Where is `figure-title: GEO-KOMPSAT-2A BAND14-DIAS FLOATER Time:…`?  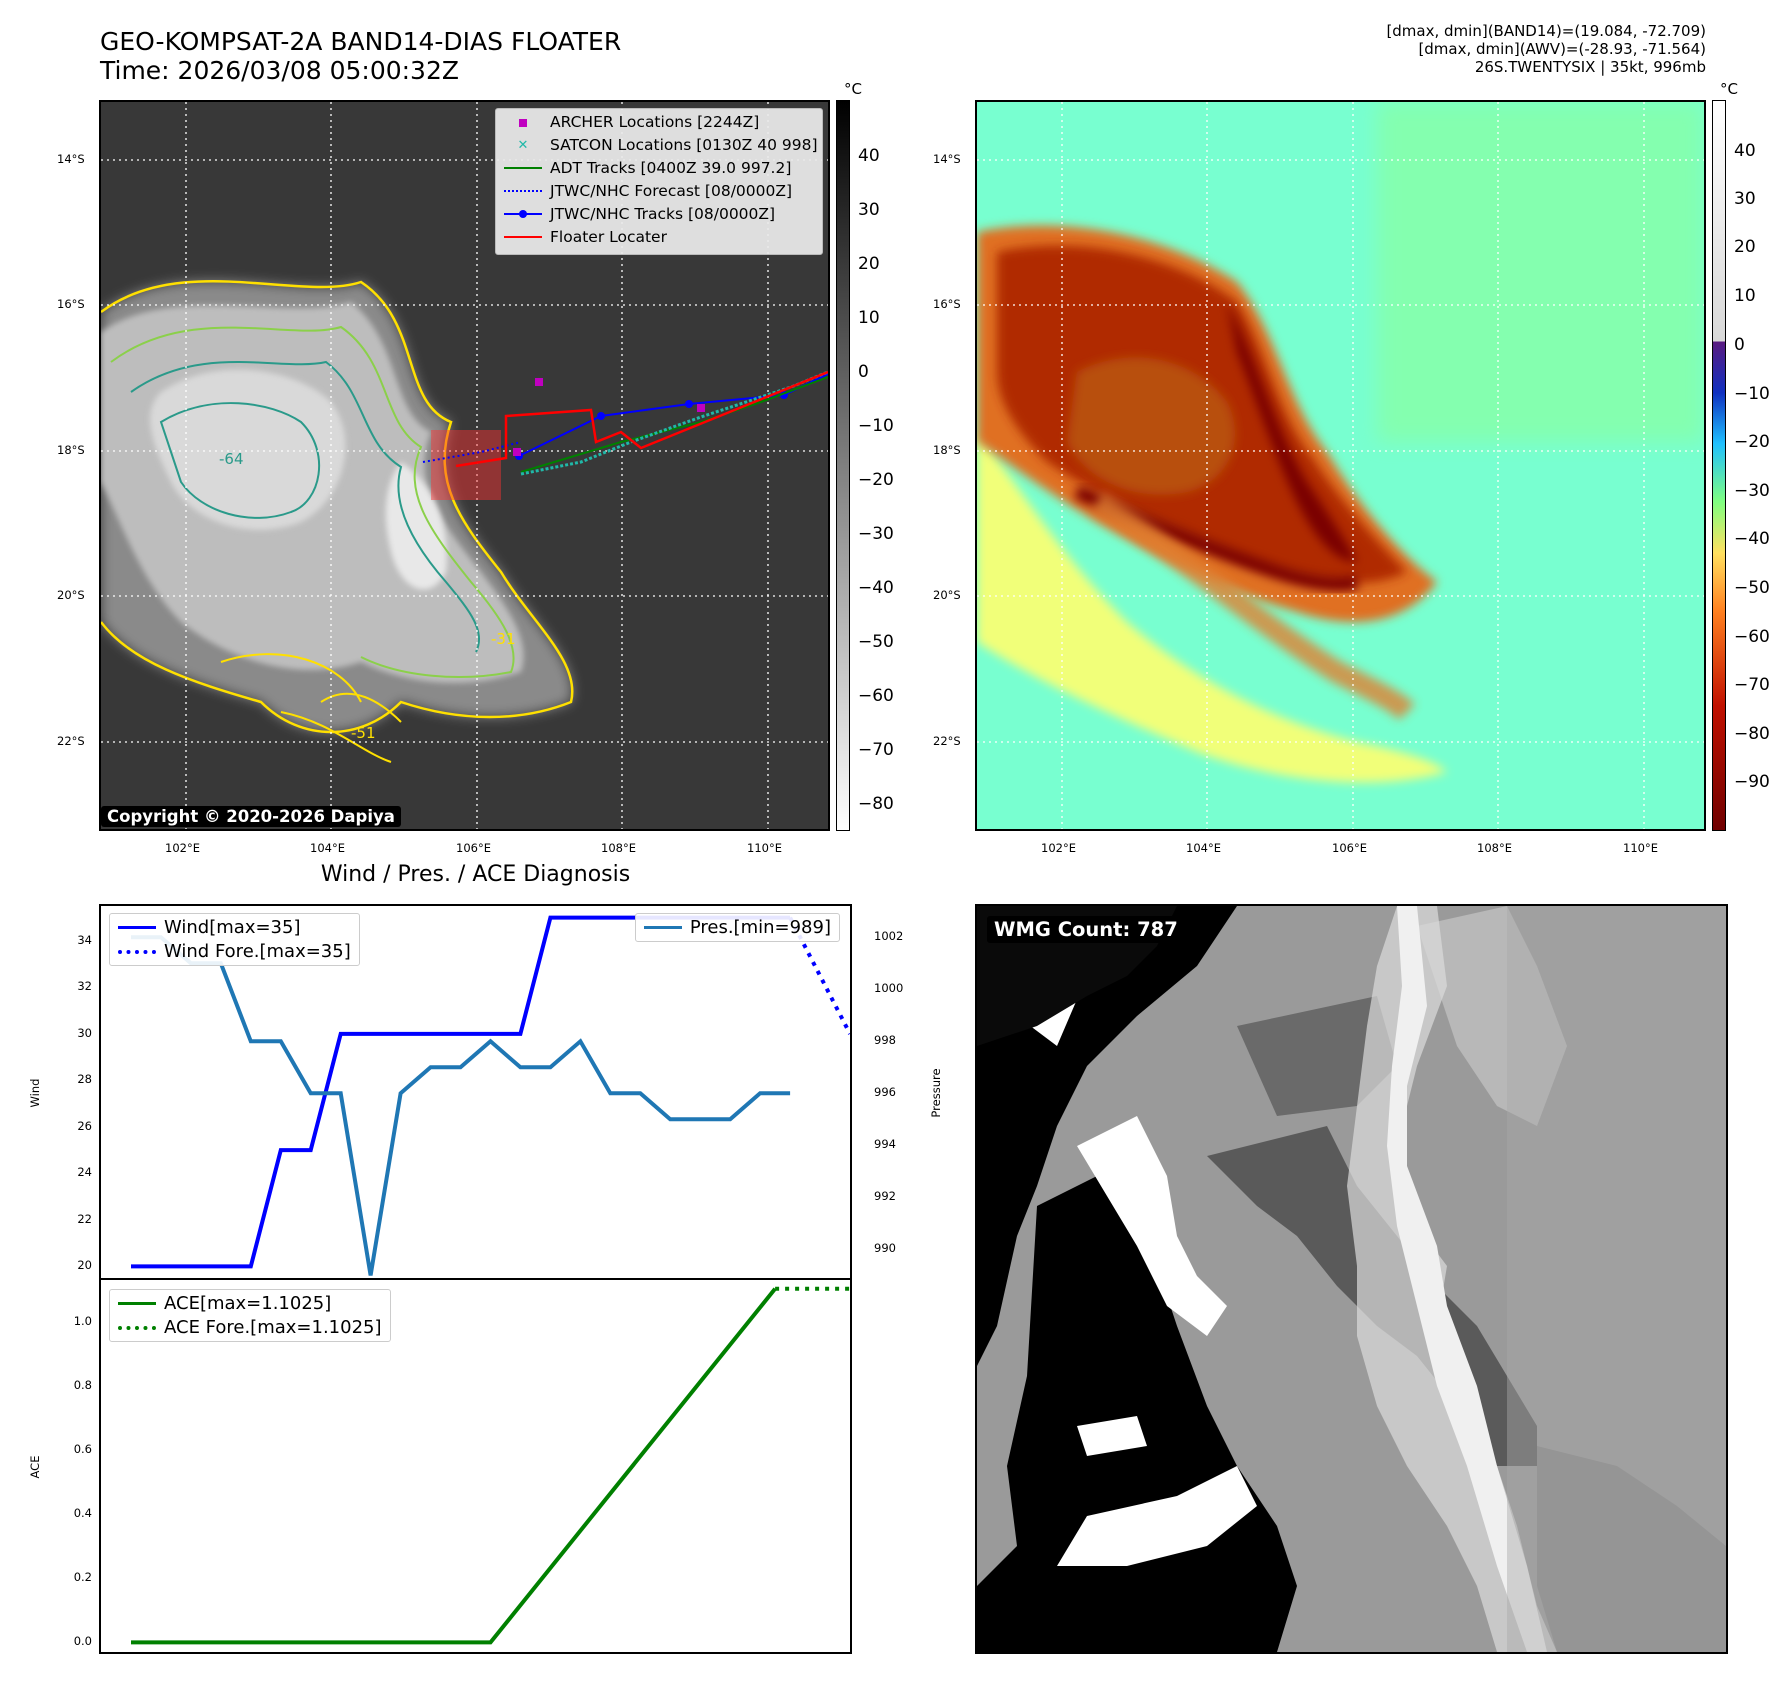
figure-title: GEO-KOMPSAT-2A BAND14-DIAS FLOATER Time:… is located at coordinates (360, 56).